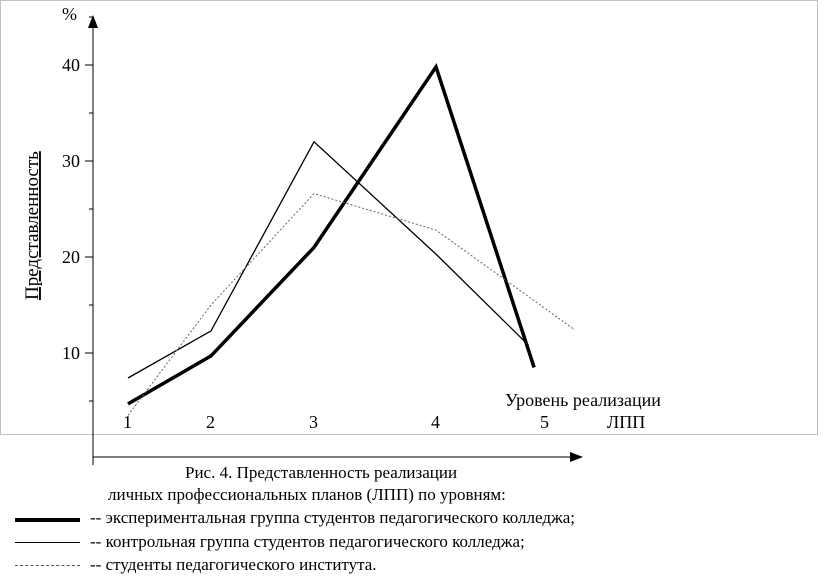 The height and width of the screenshot is (580, 825). Describe the element at coordinates (321, 472) in the screenshot. I see `figure-caption-line-1: Рис. 4. Представленность реализации` at that location.